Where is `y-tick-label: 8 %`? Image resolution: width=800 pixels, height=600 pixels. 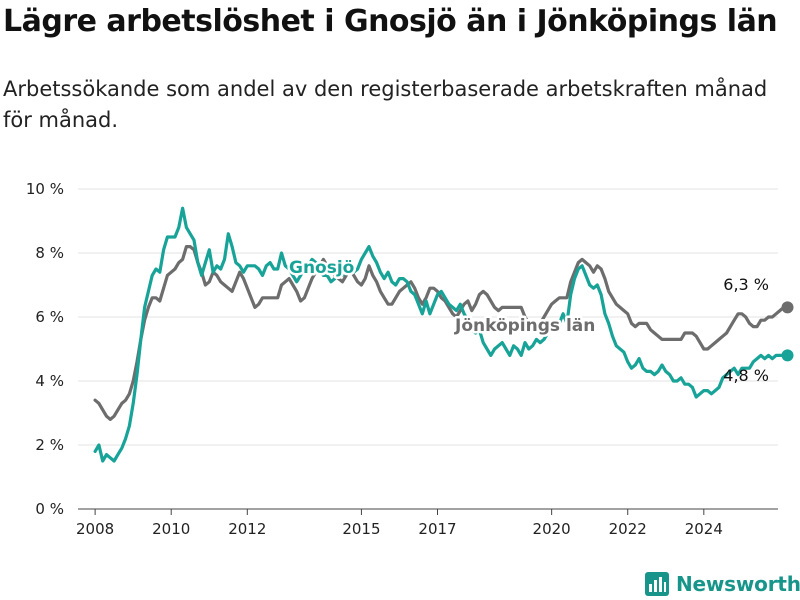
y-tick-label: 8 % is located at coordinates (49, 253).